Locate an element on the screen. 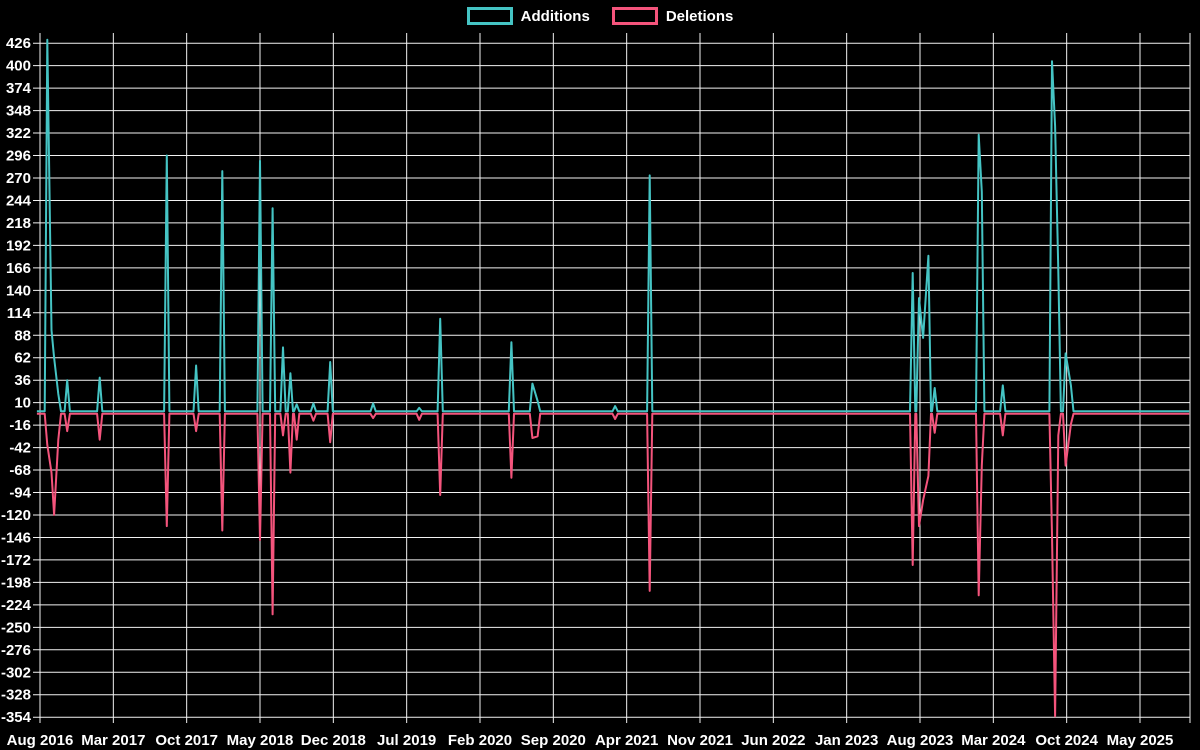 The height and width of the screenshot is (750, 1200). legend-item-deletions: Deletions is located at coordinates (672, 16).